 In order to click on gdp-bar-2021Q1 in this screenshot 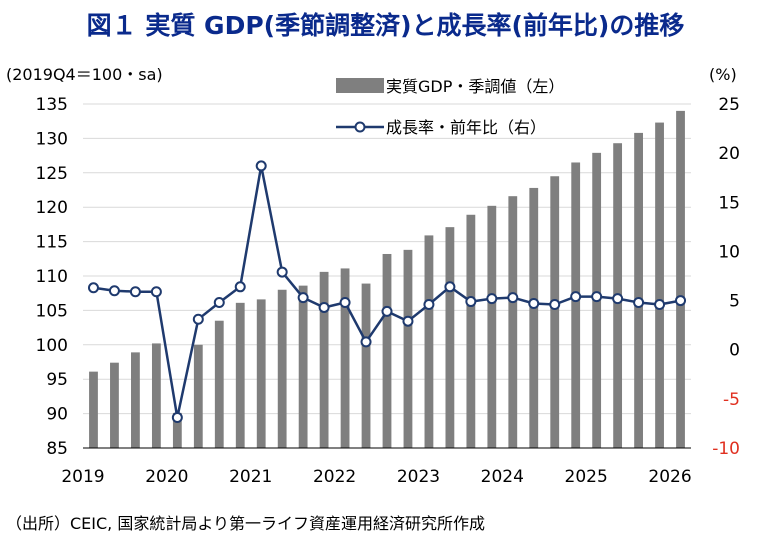, I will do `click(261, 373)`.